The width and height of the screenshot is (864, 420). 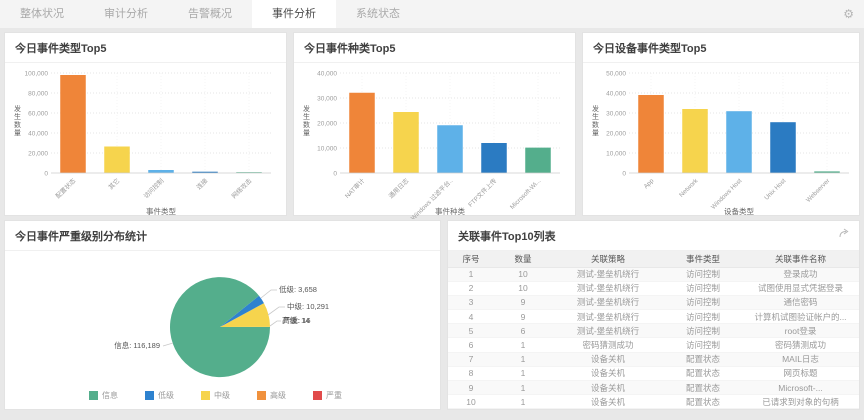 I want to click on x-axis-title: 事件类型, so click(x=161, y=211).